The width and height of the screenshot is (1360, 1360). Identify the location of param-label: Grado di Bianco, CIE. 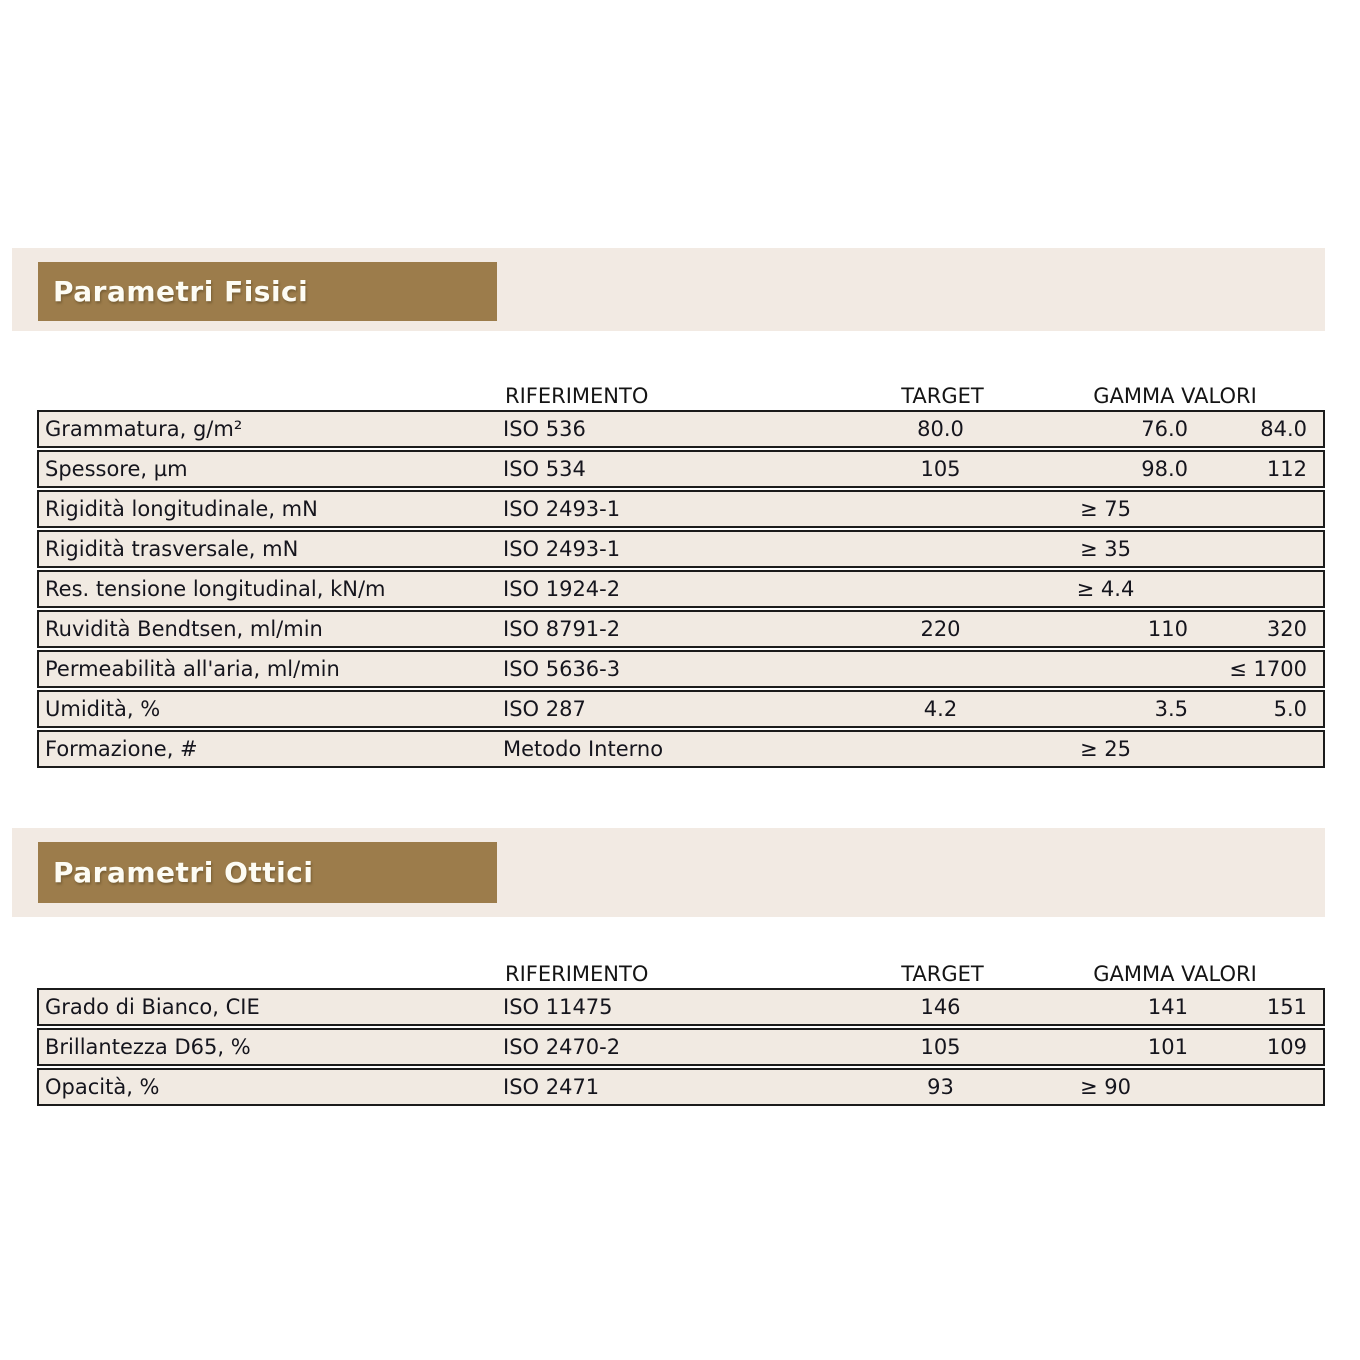
(152, 1007).